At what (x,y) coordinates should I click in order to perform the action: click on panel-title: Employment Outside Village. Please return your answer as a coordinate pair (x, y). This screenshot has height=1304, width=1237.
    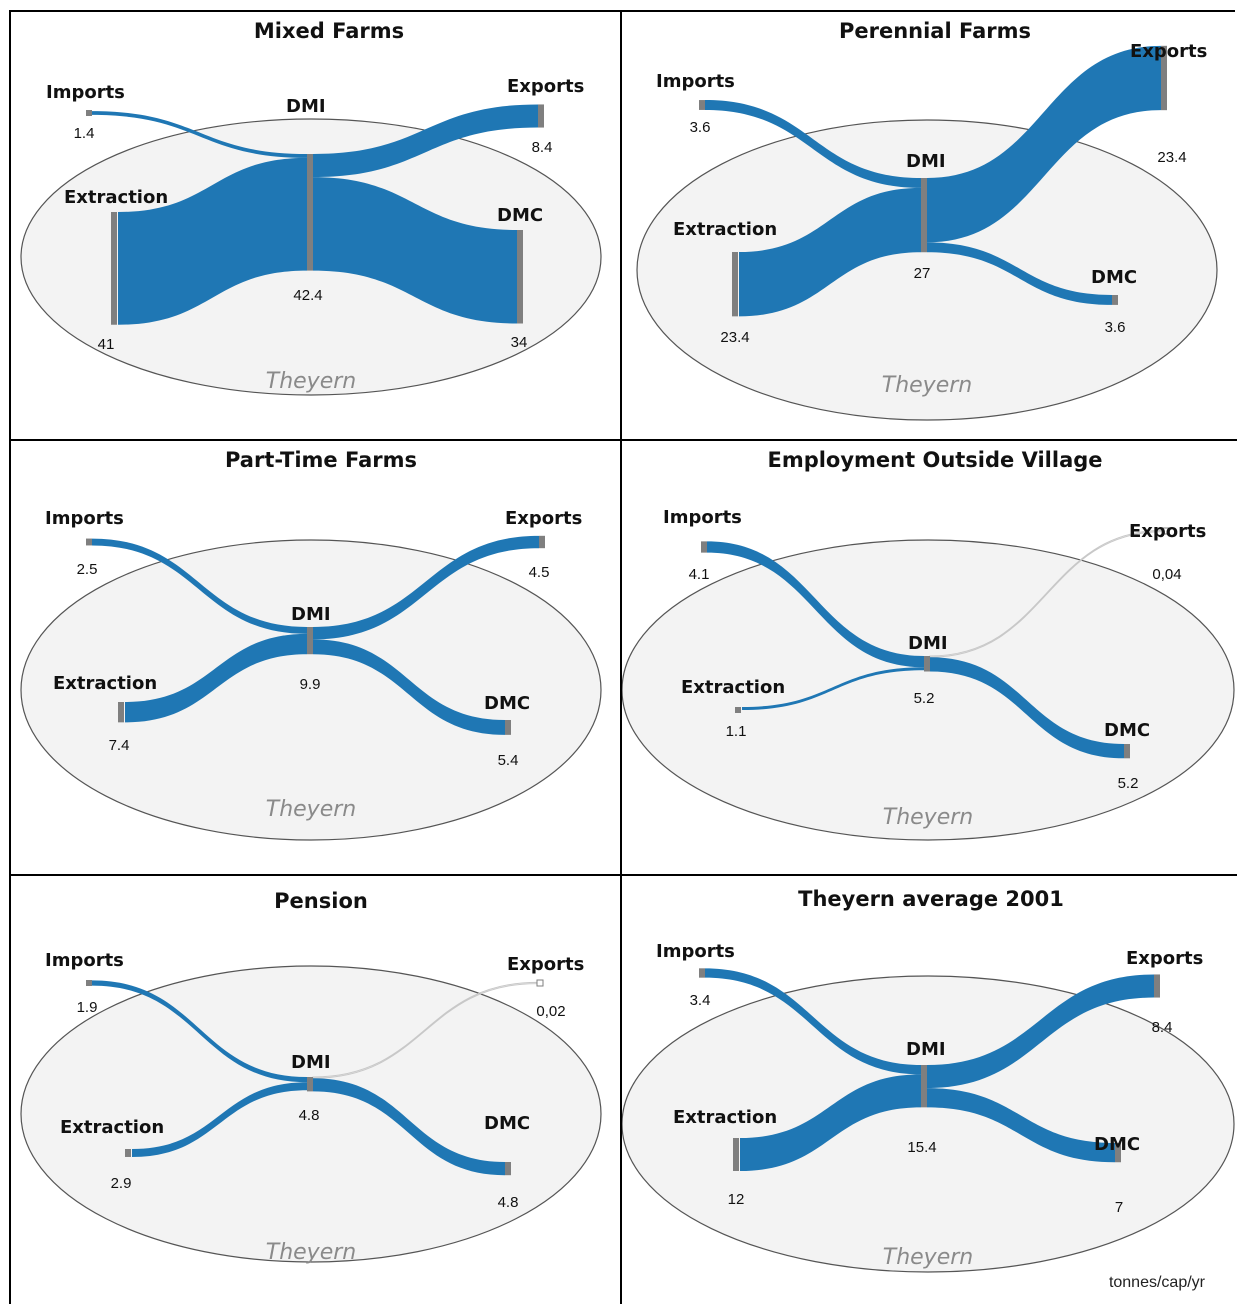
    Looking at the image, I should click on (934, 460).